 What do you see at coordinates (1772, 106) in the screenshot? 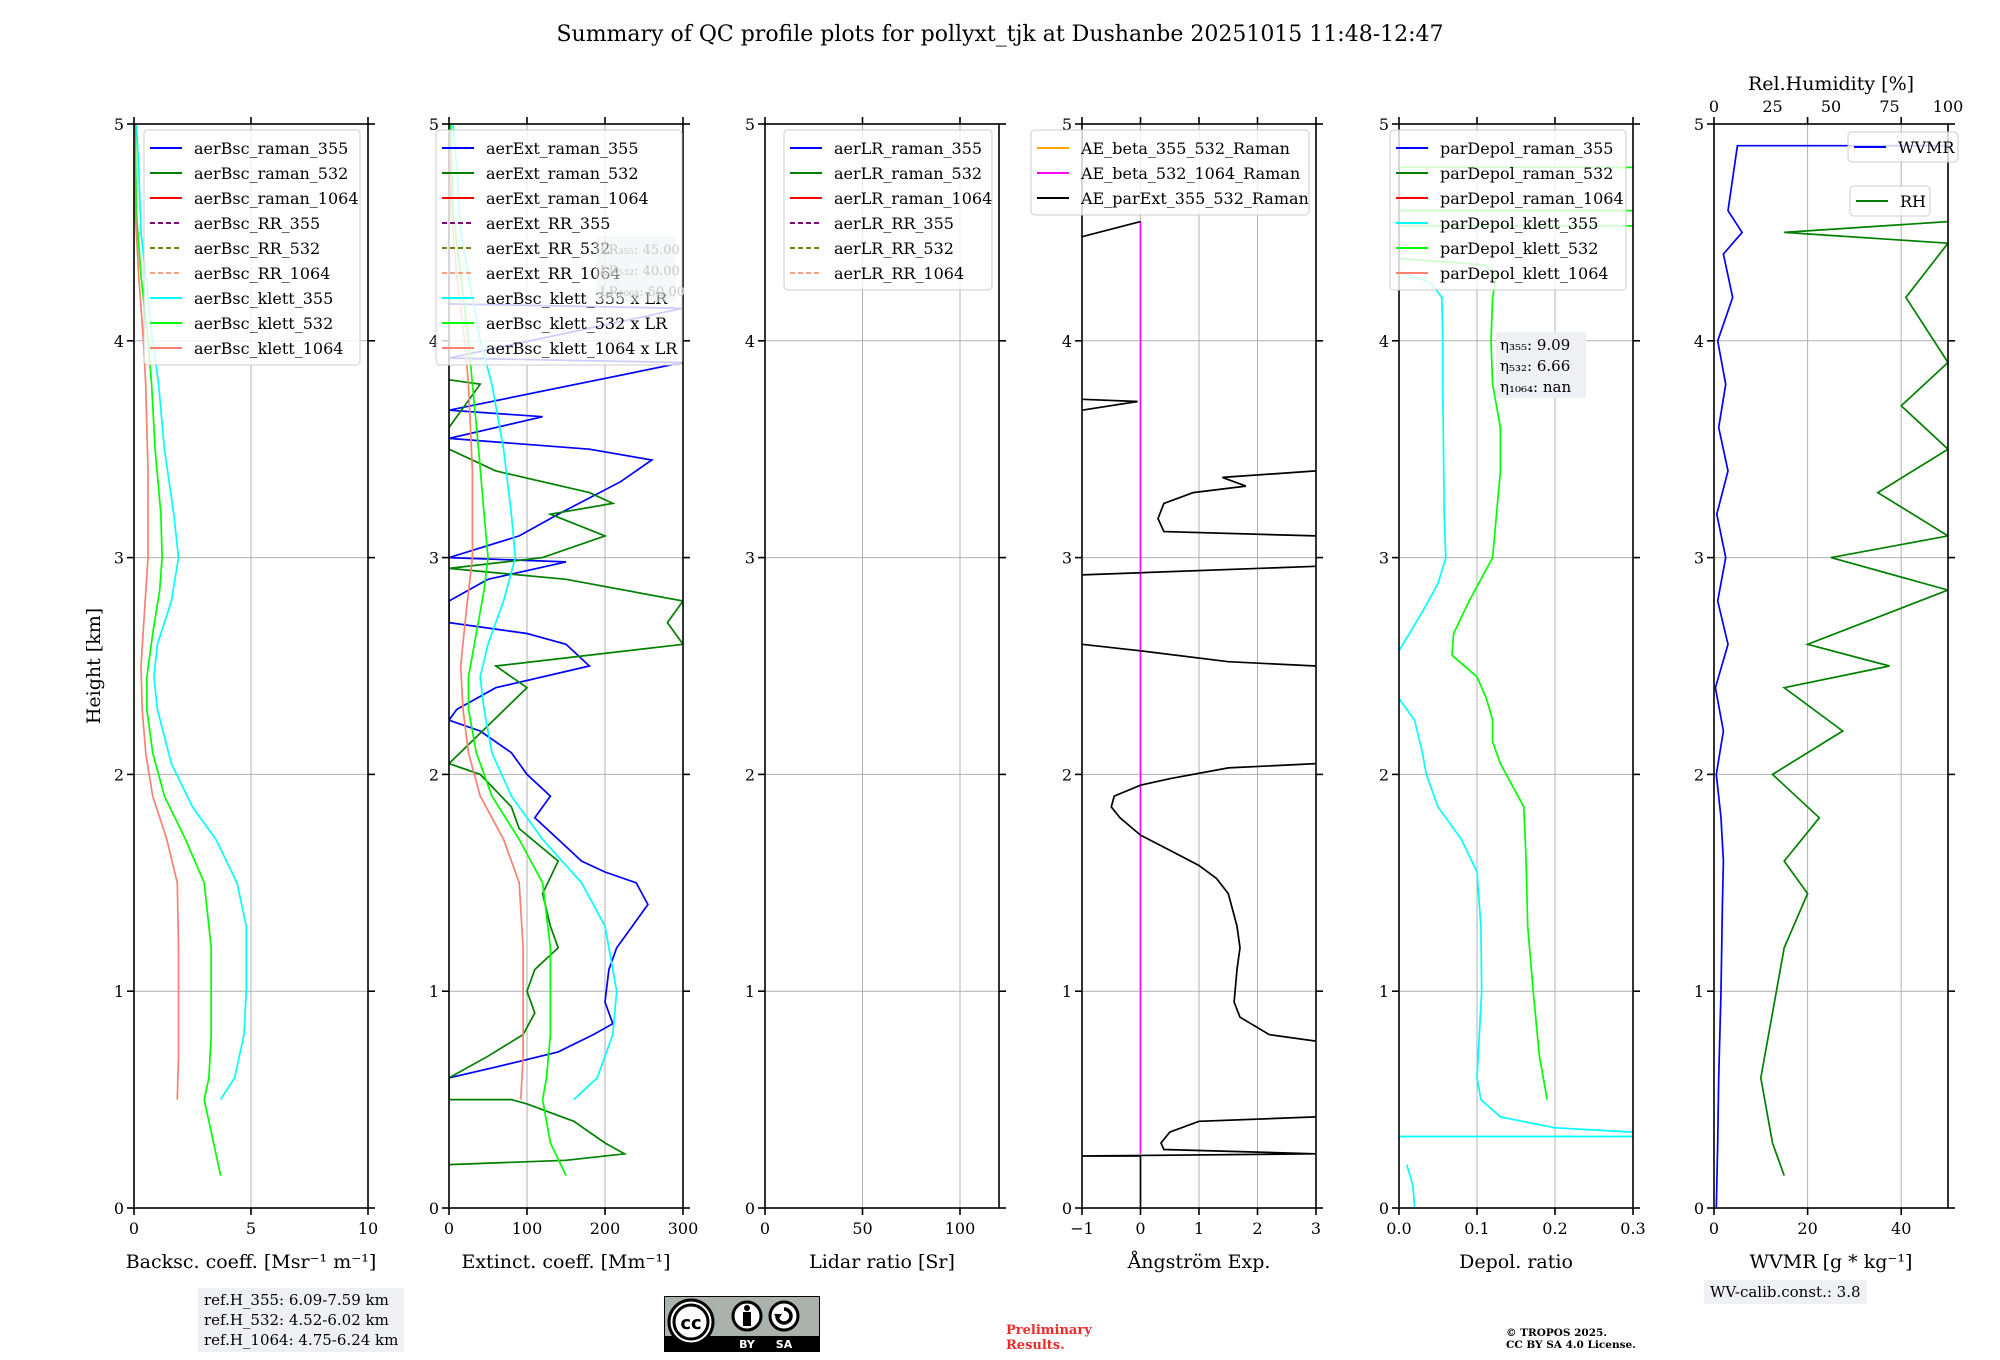
I see `top-tick-label: 25` at bounding box center [1772, 106].